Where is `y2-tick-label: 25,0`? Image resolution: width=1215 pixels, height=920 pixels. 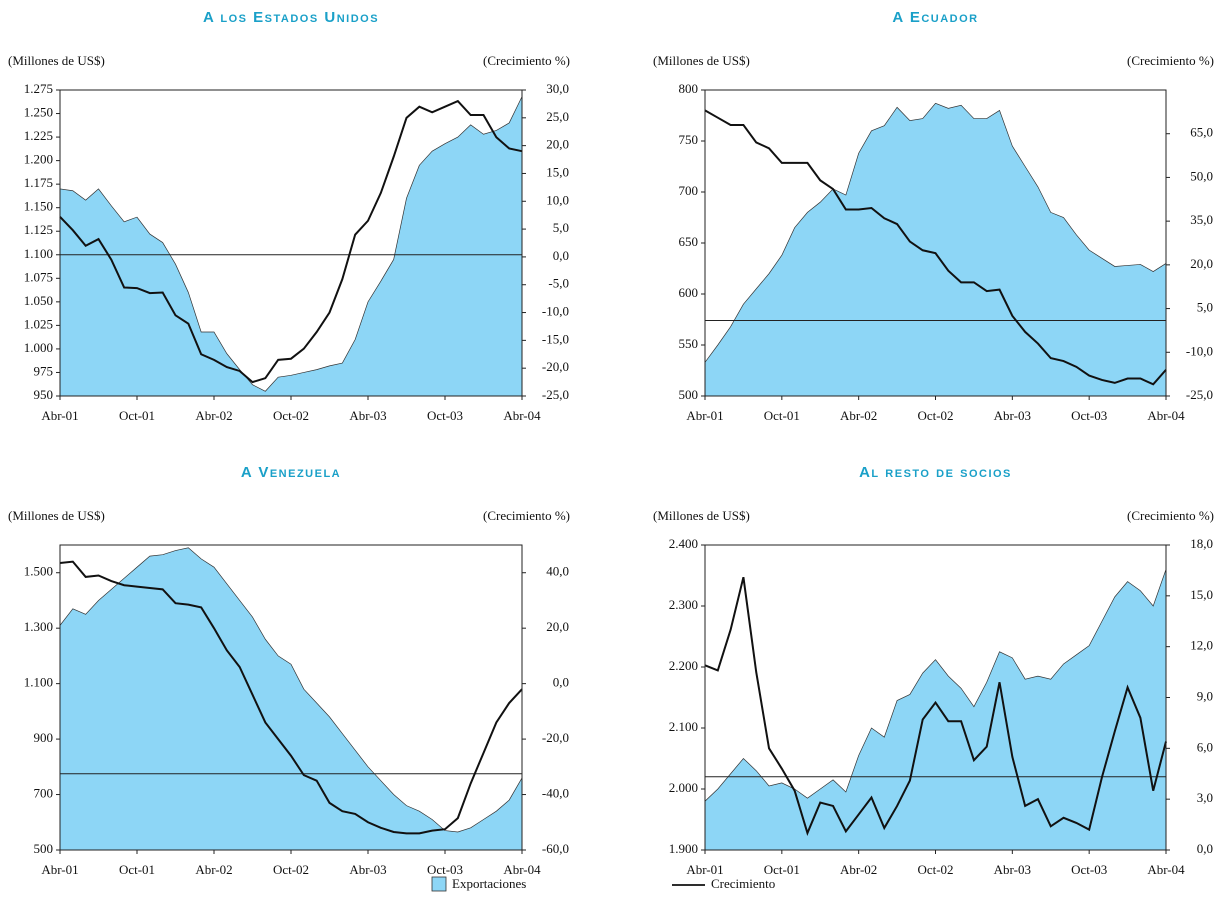 y2-tick-label: 25,0 is located at coordinates (557, 116).